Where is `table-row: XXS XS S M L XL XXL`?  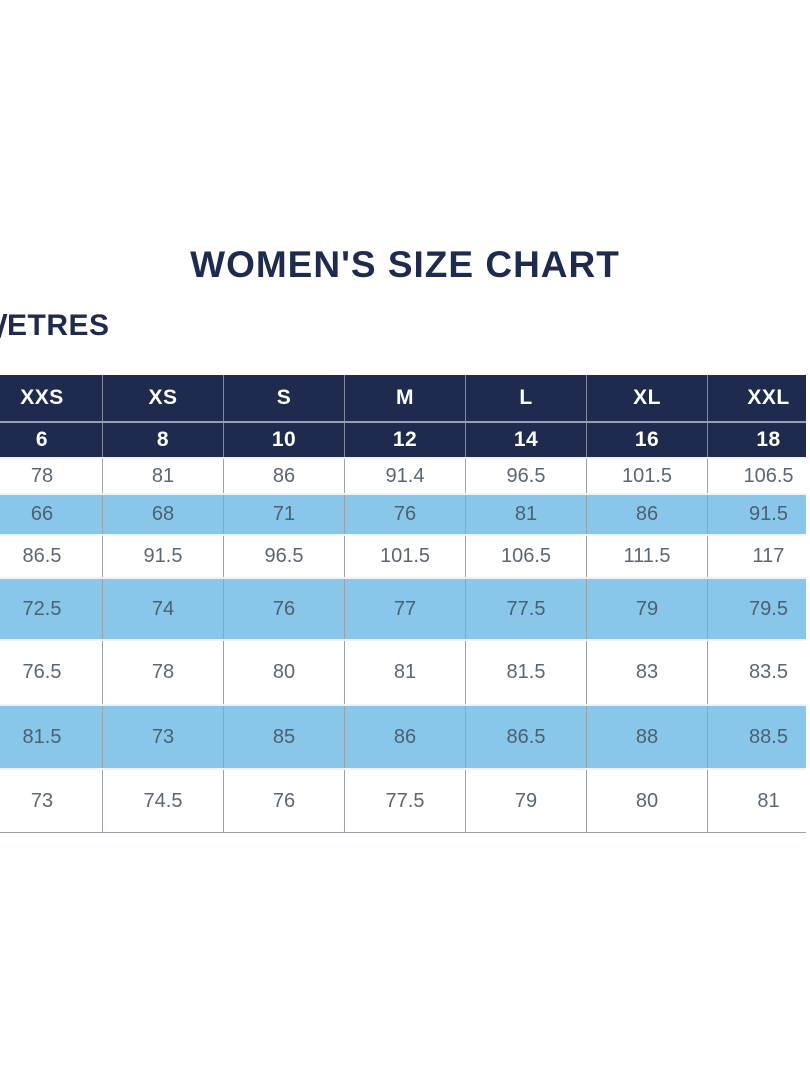
table-row: XXS XS S M L XL XXL is located at coordinates (403, 398).